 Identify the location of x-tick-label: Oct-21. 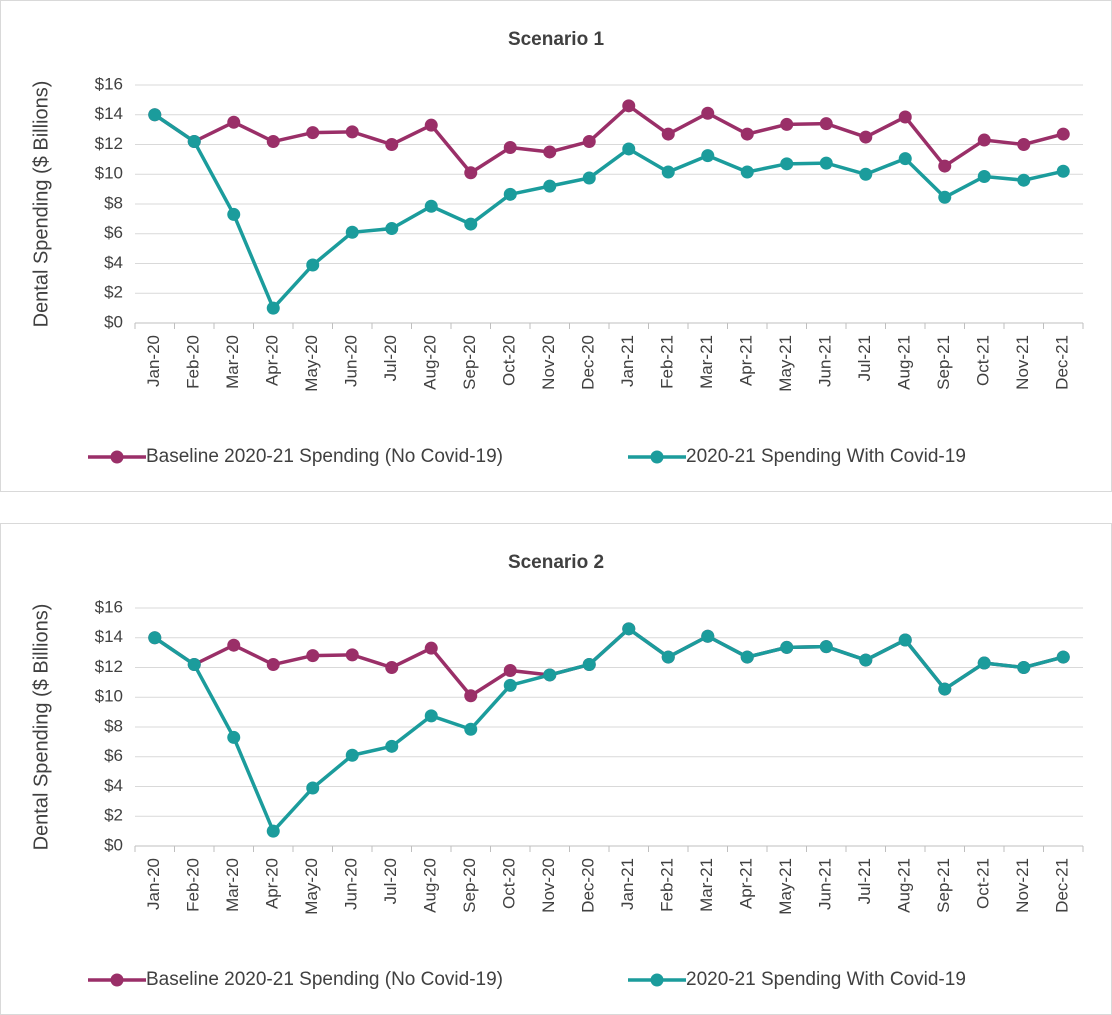
(983, 883).